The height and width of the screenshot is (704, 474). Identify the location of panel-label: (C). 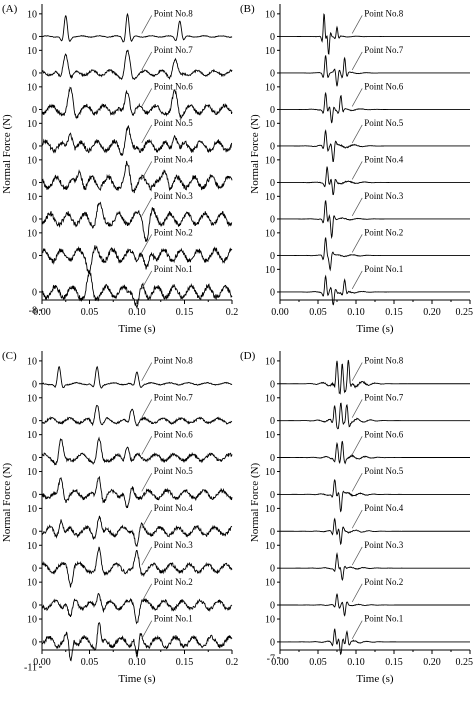
(9, 356).